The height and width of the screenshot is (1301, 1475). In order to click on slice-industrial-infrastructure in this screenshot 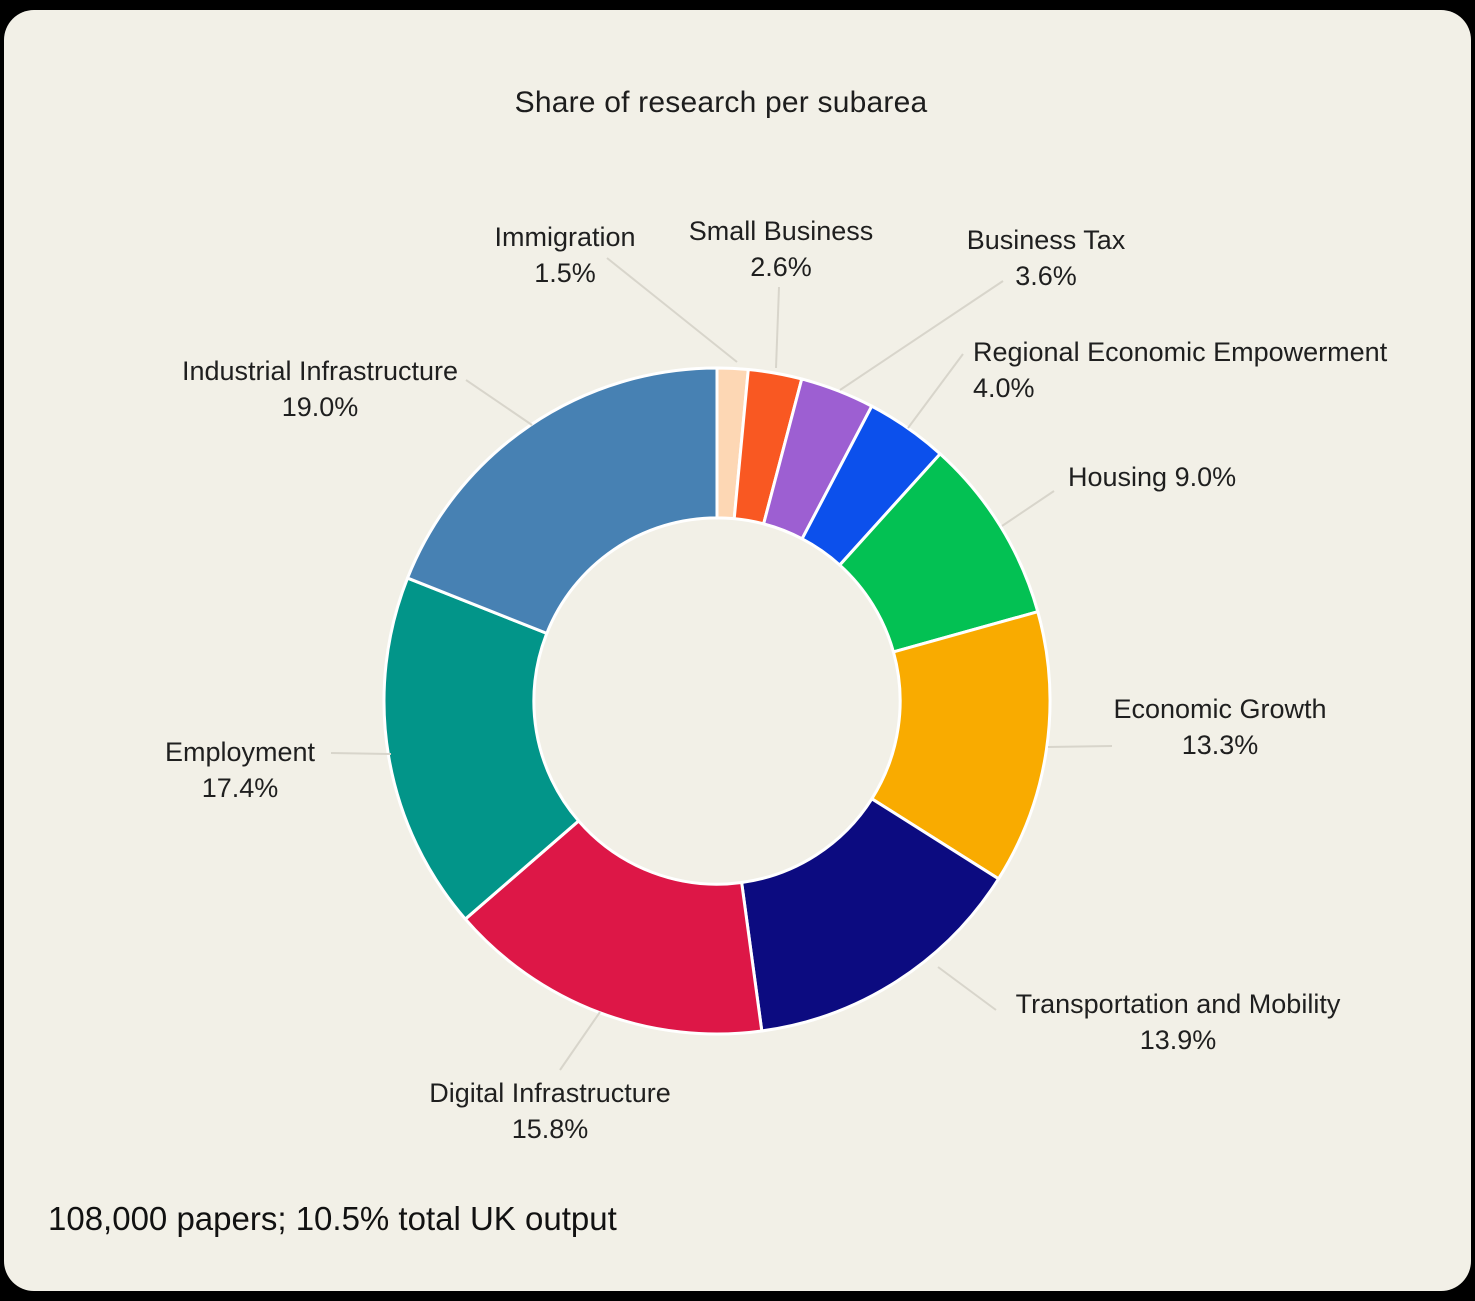, I will do `click(562, 500)`.